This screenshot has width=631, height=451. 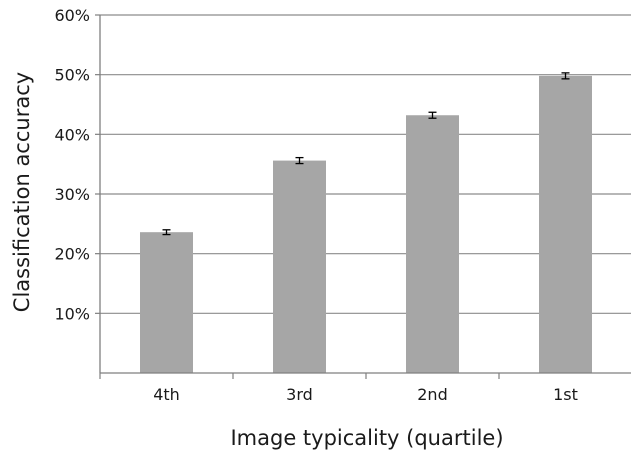 What do you see at coordinates (565, 224) in the screenshot?
I see `bar-1st` at bounding box center [565, 224].